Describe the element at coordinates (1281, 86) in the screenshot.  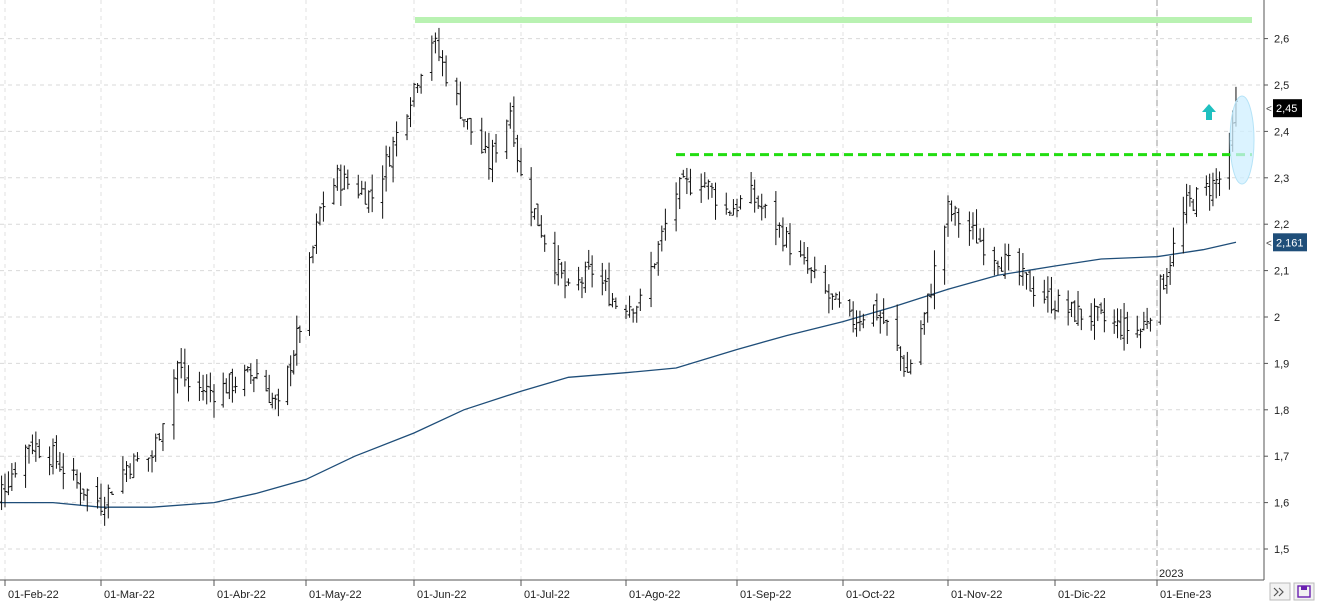
I see `y-tick-label: 2,5` at that location.